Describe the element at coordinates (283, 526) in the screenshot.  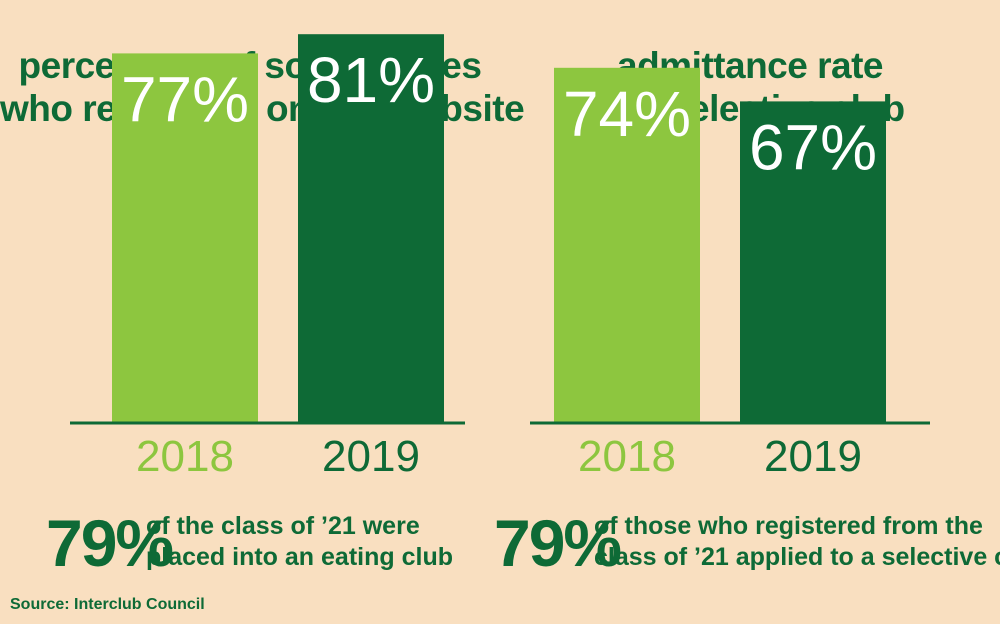
I see `left-footnote-line-1: of the class of ’21 were` at that location.